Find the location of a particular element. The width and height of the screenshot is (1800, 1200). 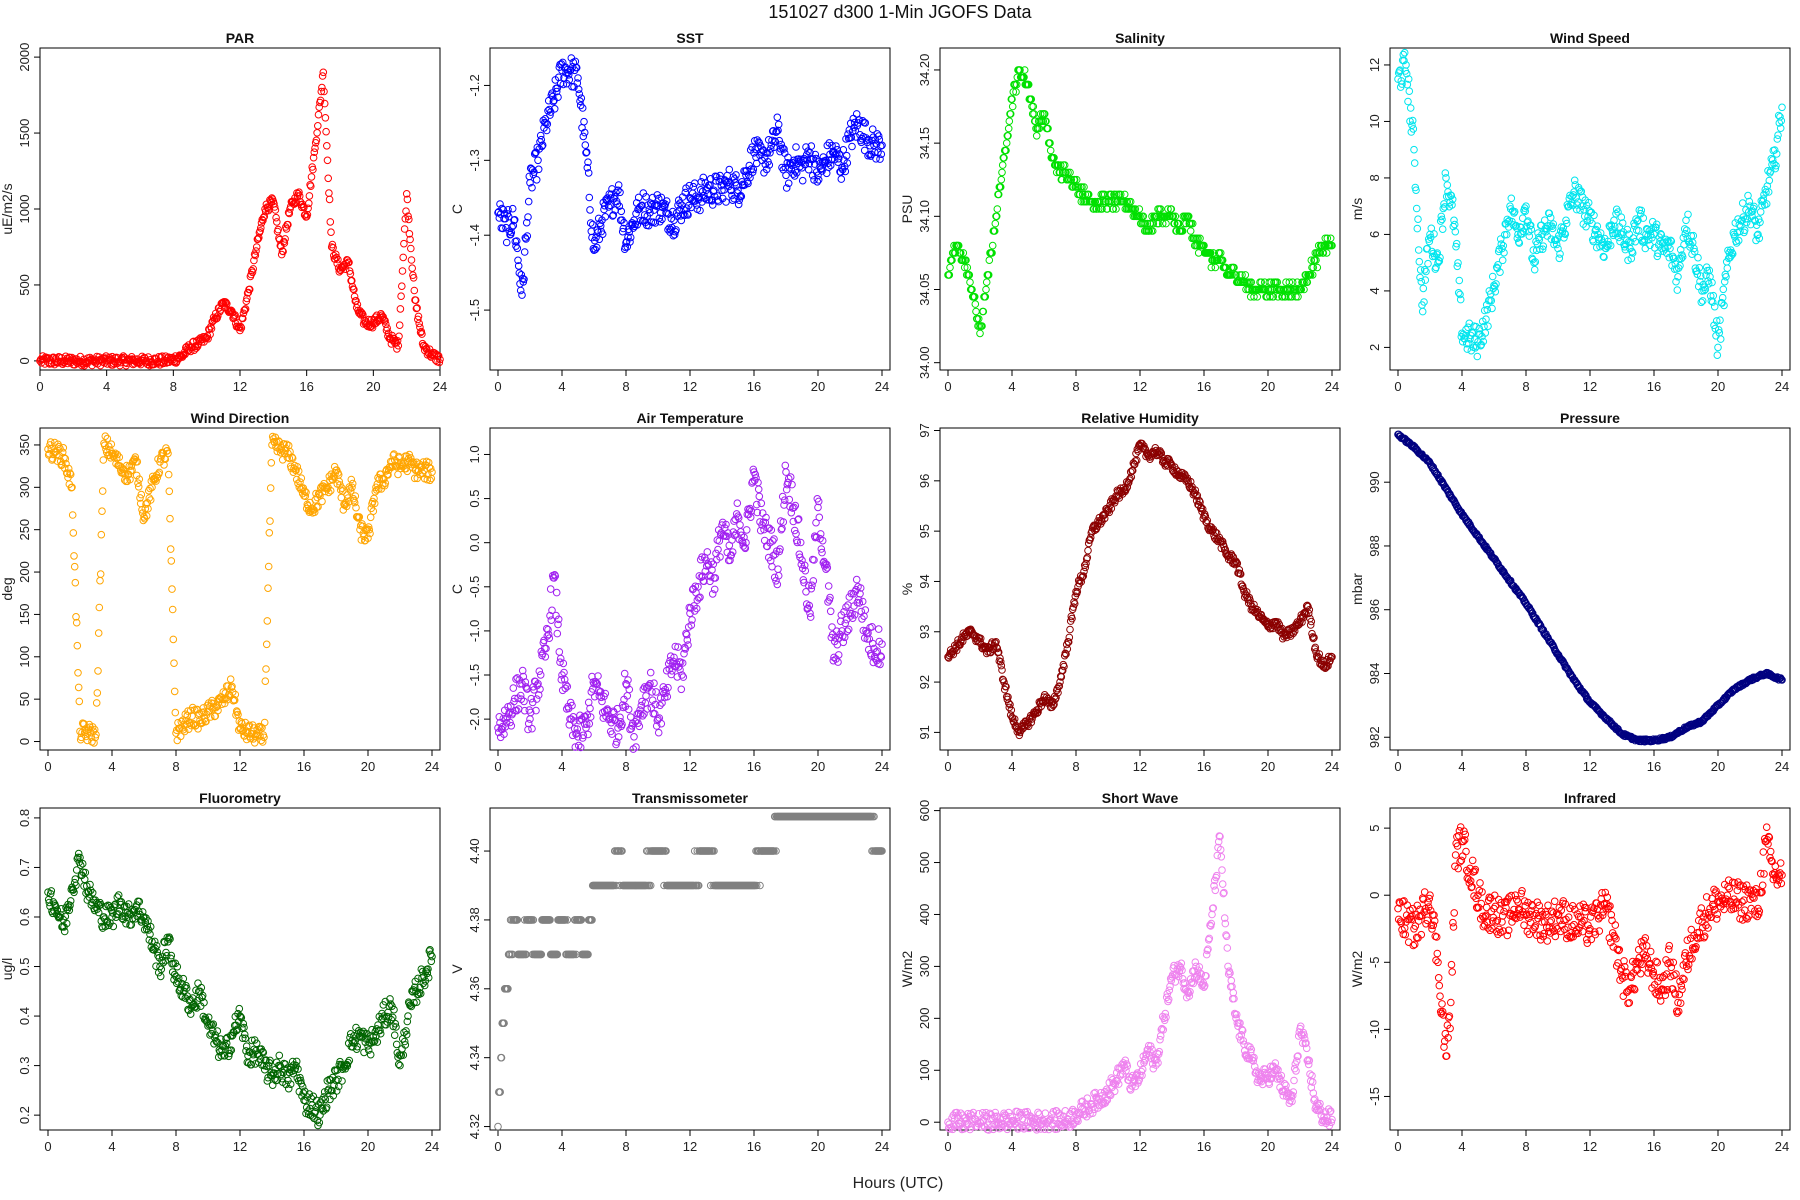

y-axis-label-sst: C is located at coordinates (457, 209).